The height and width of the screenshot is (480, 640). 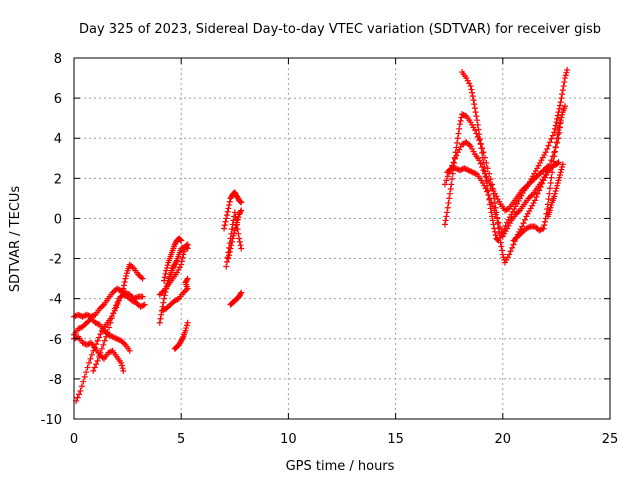 I want to click on y-tick-label: -2, so click(x=55, y=260).